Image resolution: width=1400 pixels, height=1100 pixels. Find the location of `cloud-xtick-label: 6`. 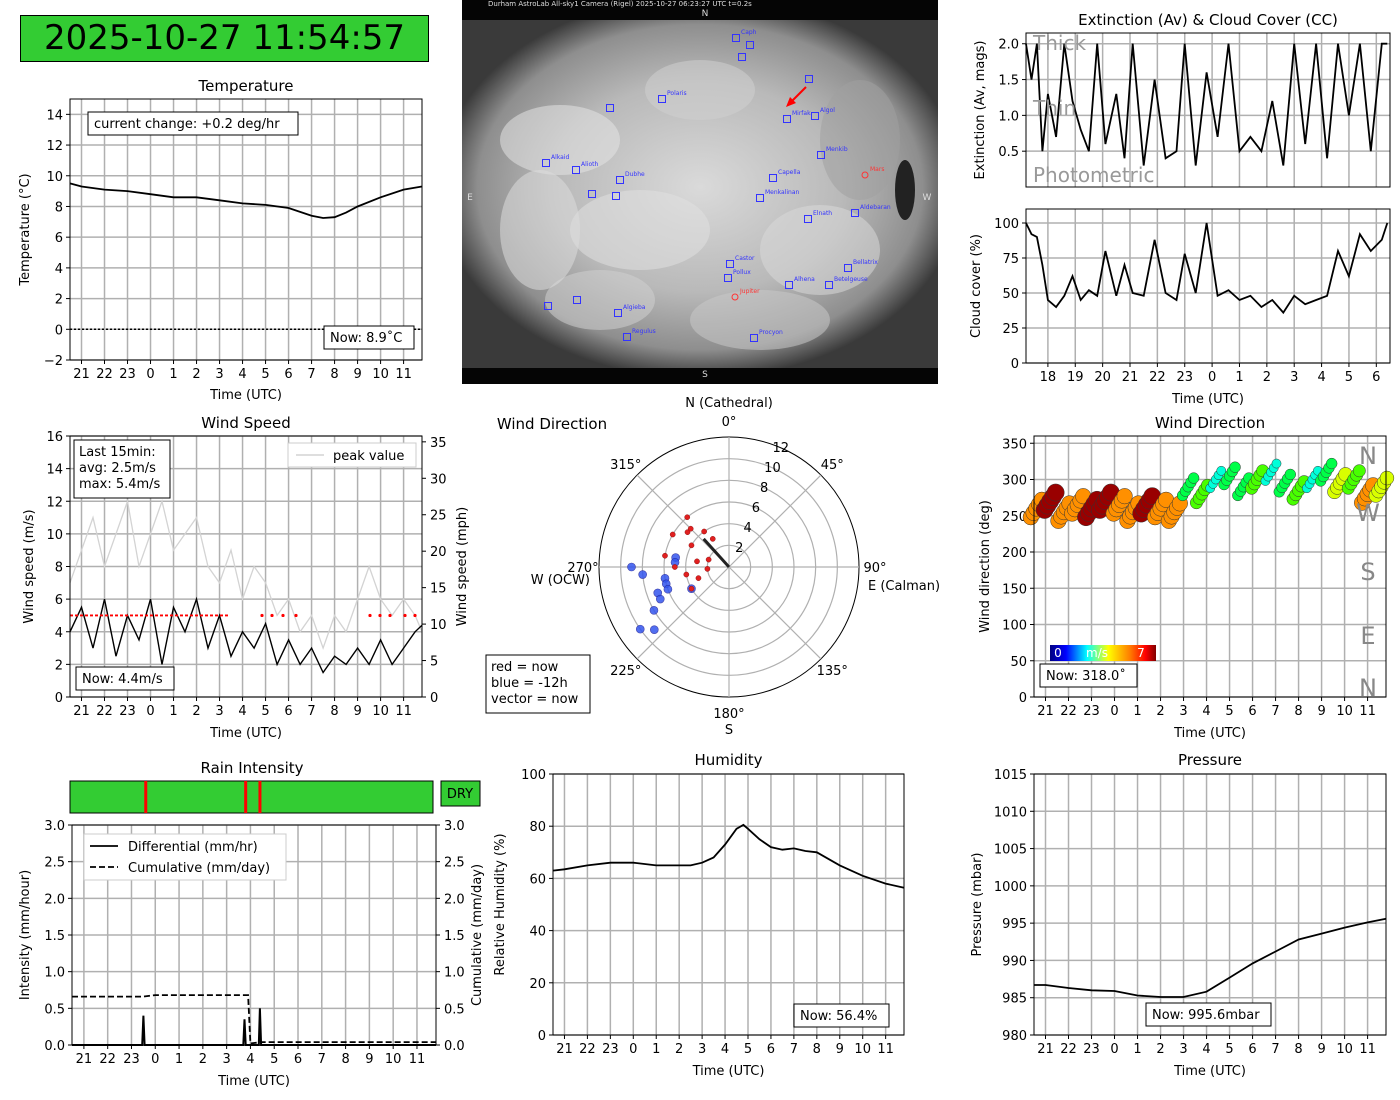

cloud-xtick-label: 6 is located at coordinates (1376, 377).